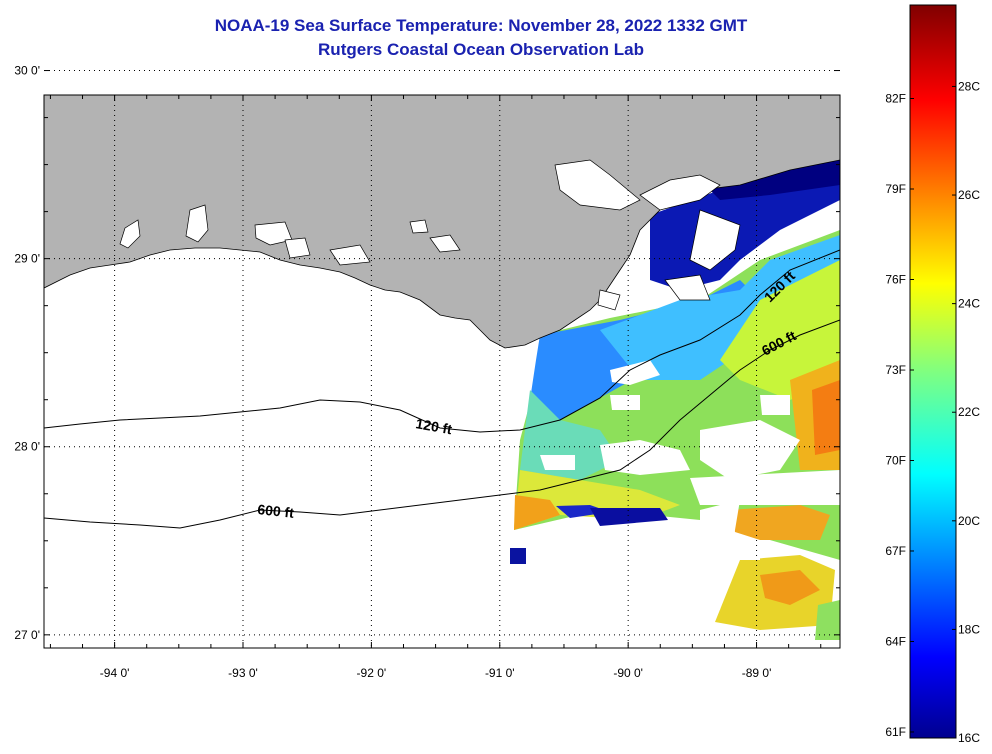 This screenshot has width=992, height=754. I want to click on lon-tick-label: -93 0', so click(243, 673).